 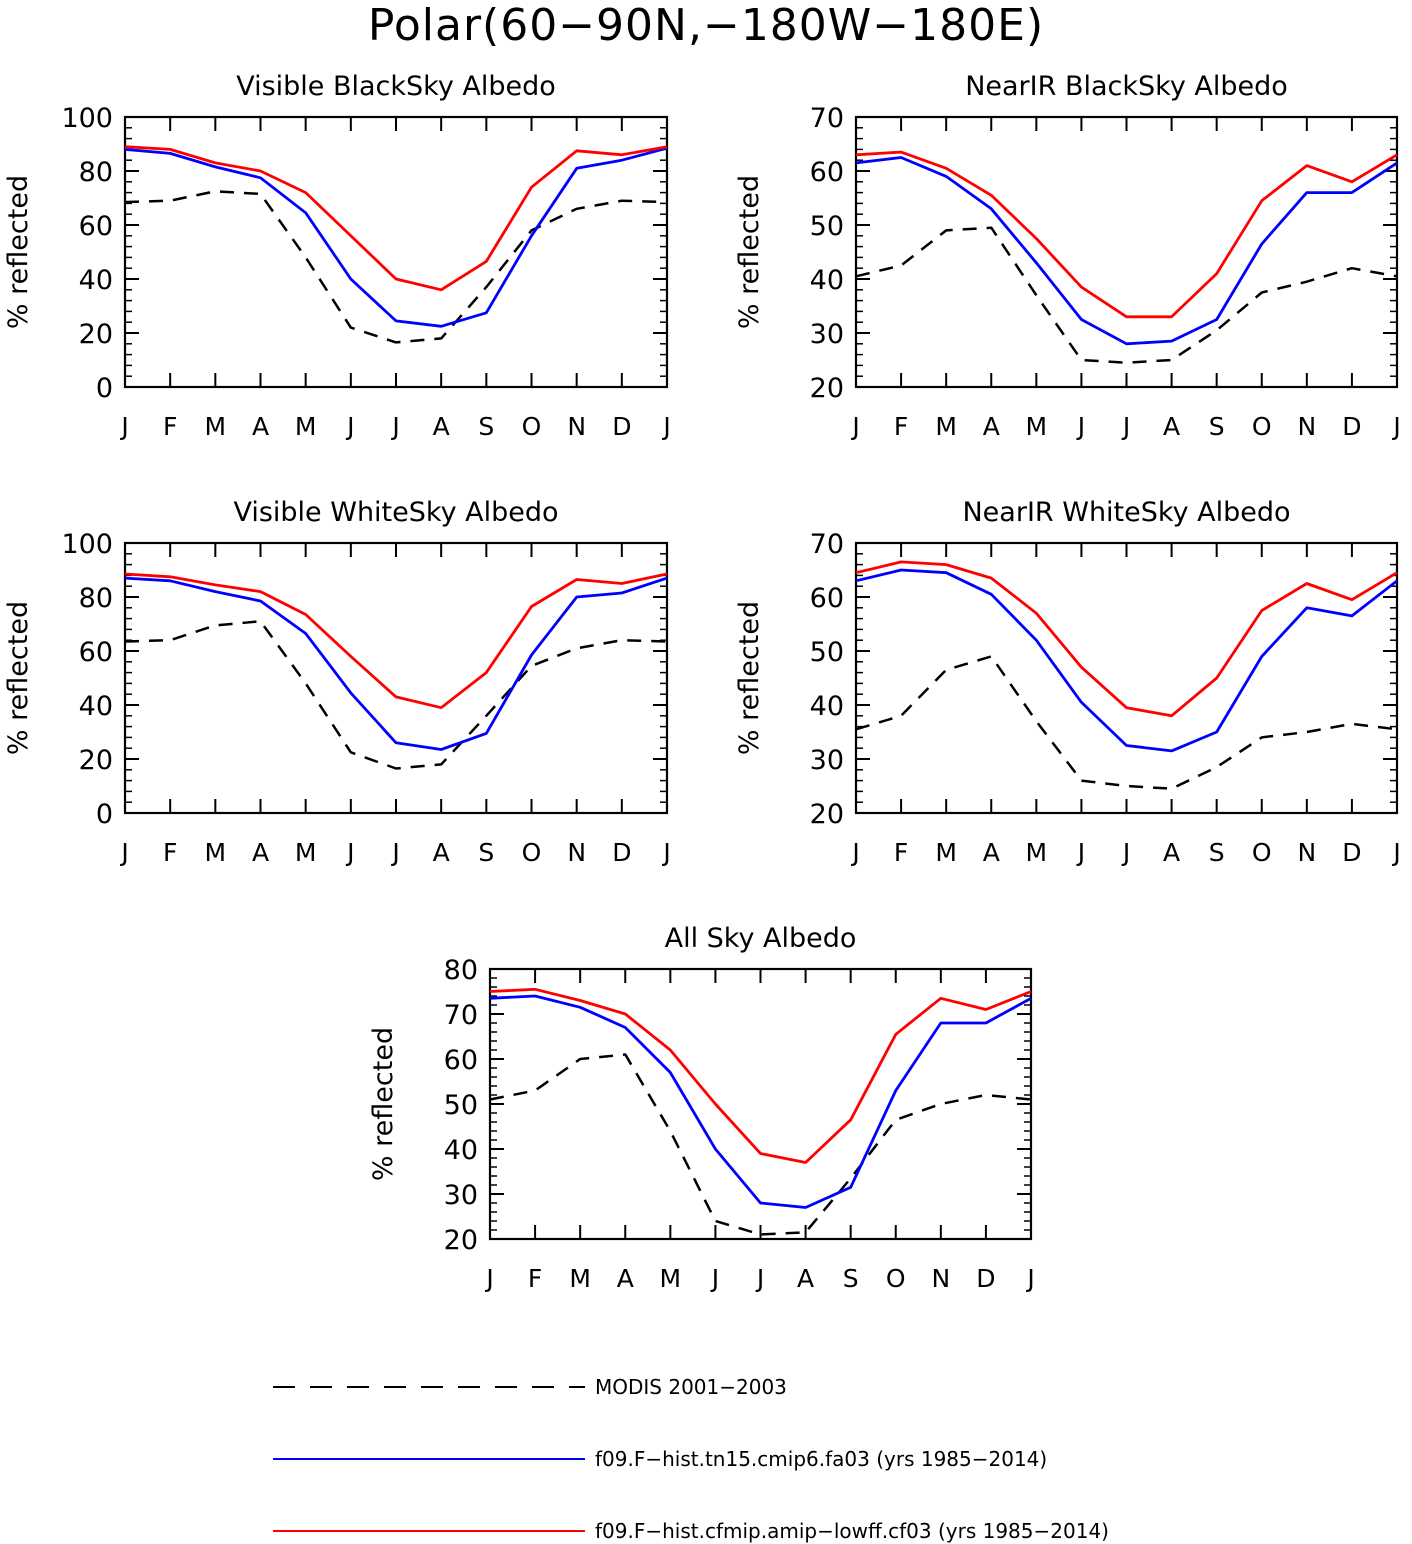 What do you see at coordinates (396, 218) in the screenshot?
I see `panel-1-series-lowff-line` at bounding box center [396, 218].